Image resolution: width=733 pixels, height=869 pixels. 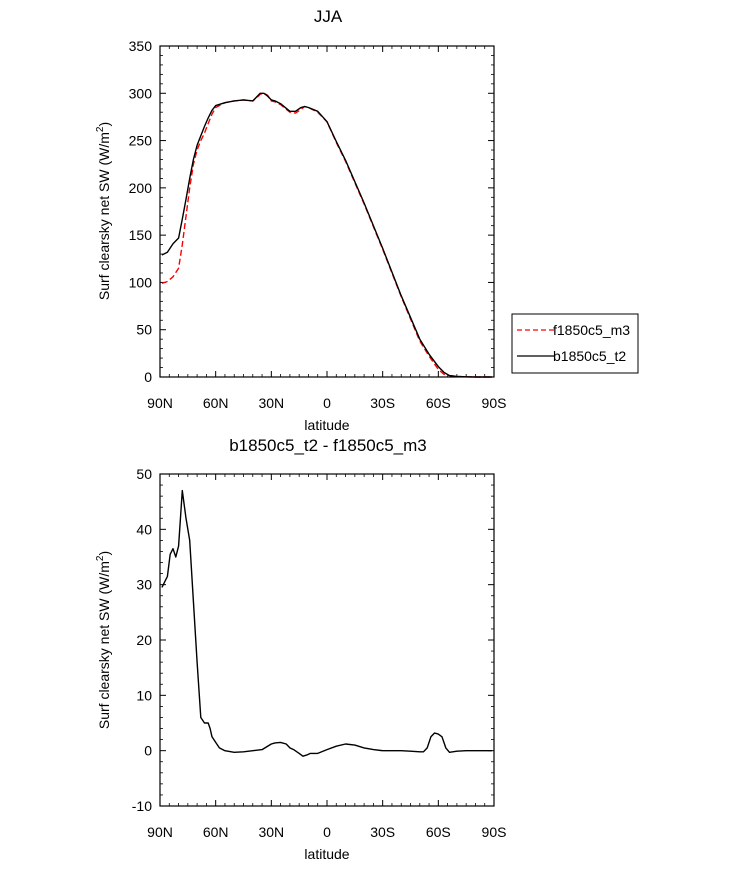 What do you see at coordinates (103, 211) in the screenshot?
I see `top-y-axis-label: Surf clearsky net SW (W/m2)` at bounding box center [103, 211].